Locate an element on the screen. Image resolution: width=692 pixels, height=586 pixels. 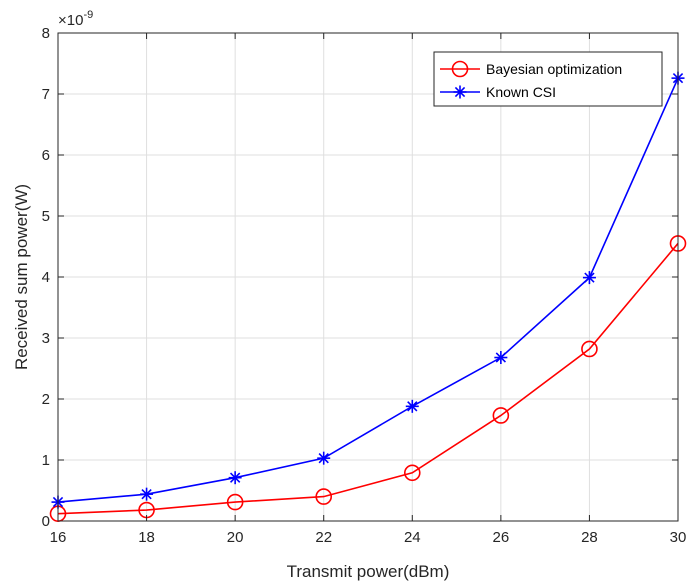
y-tick-label: 0 is located at coordinates (46, 521).